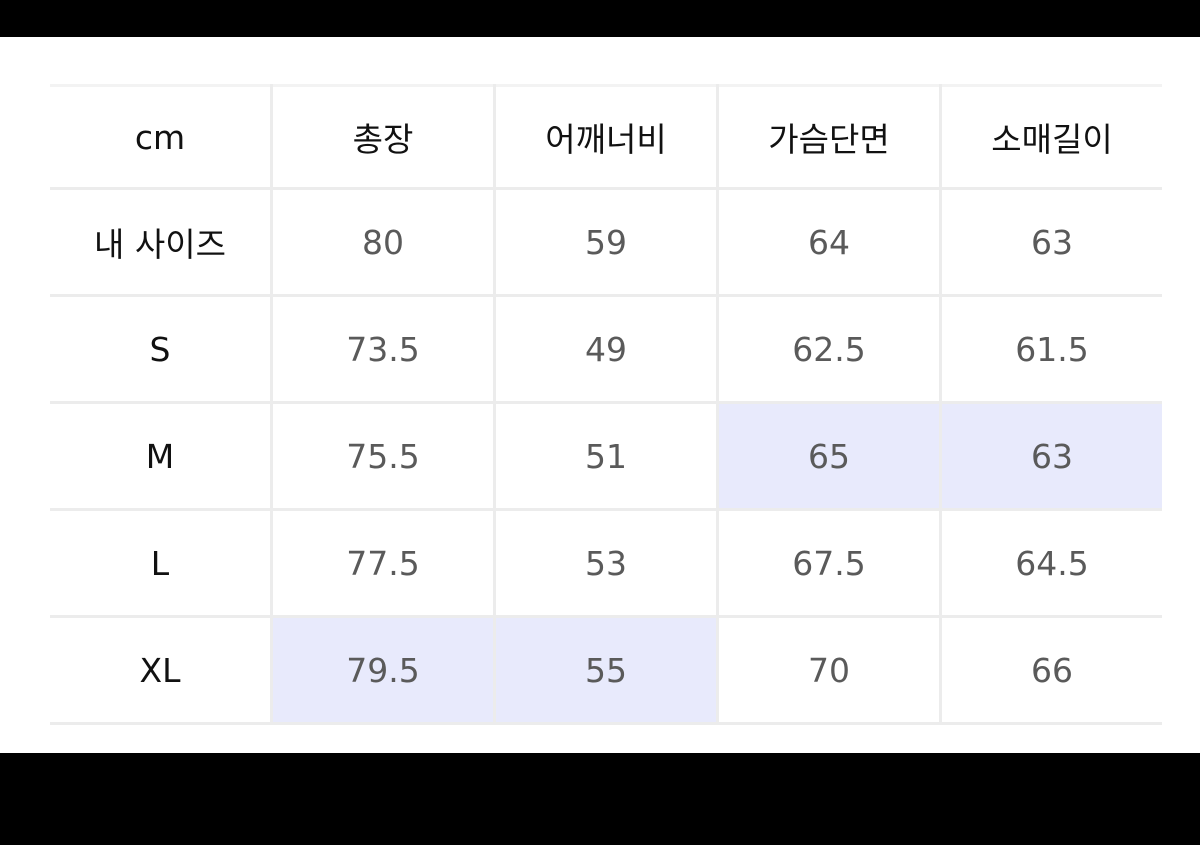 The image size is (1200, 845). Describe the element at coordinates (161, 137) in the screenshot. I see `header-unit: cm` at that location.